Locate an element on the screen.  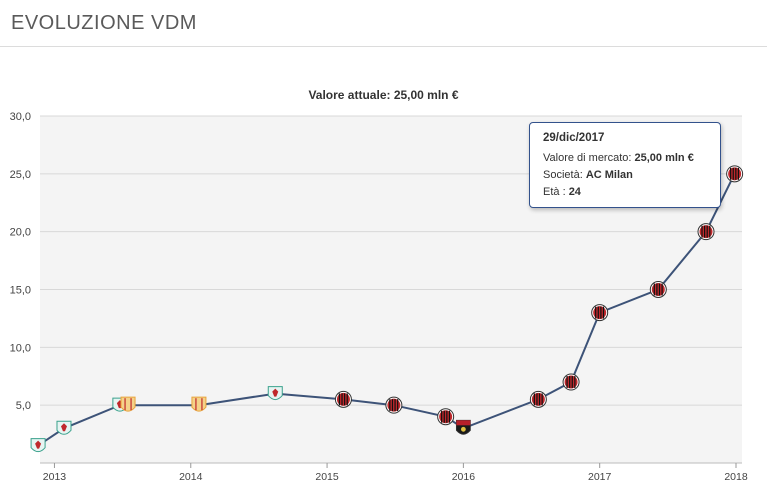
section-title: EVOLUZIONE VDM is located at coordinates (104, 23).